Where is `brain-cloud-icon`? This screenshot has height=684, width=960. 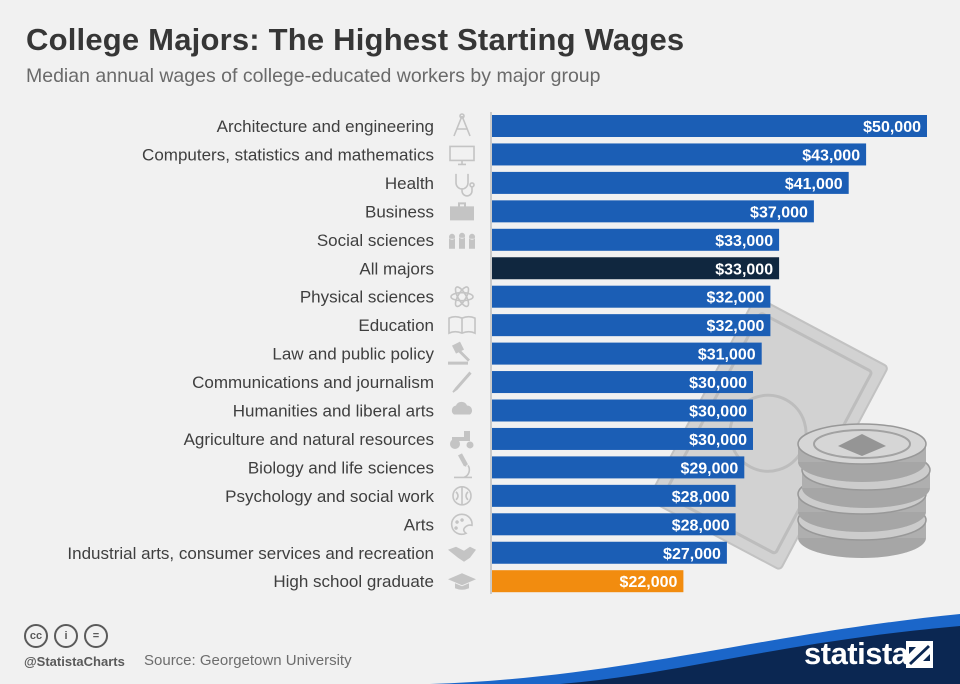
brain-cloud-icon is located at coordinates (461, 408).